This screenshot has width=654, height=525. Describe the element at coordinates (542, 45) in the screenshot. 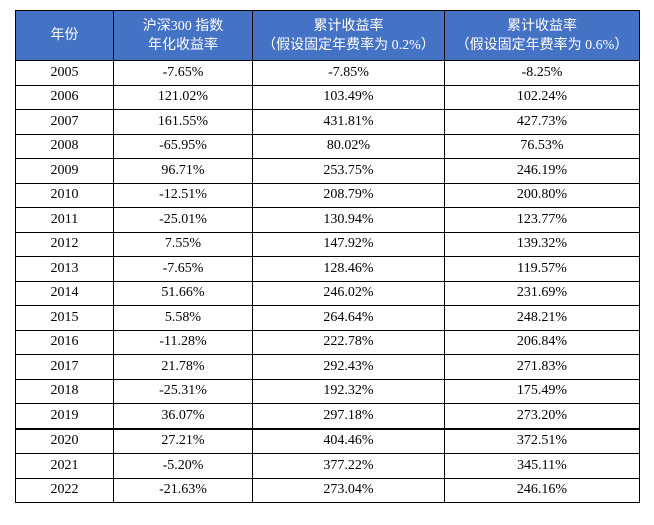

I see `header-cumulative-return-0-6-line2: （假设固定年费率为 0.6%）` at that location.